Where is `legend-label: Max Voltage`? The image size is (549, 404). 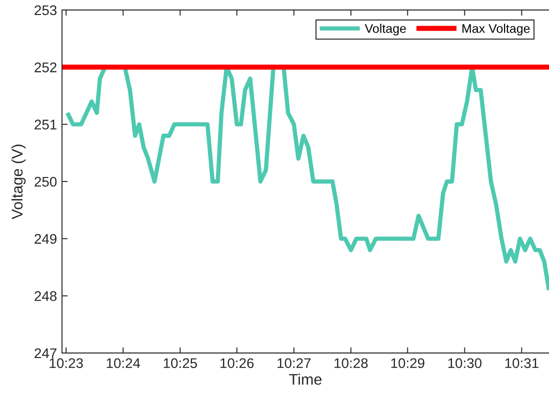 legend-label: Max Voltage is located at coordinates (496, 30).